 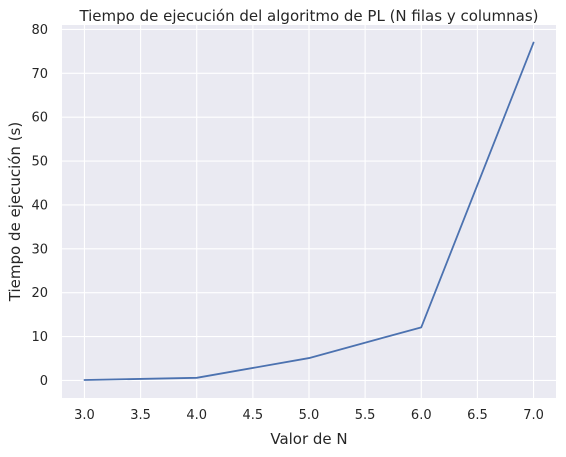 I want to click on x-tick-label: 3.5, so click(x=140, y=415).